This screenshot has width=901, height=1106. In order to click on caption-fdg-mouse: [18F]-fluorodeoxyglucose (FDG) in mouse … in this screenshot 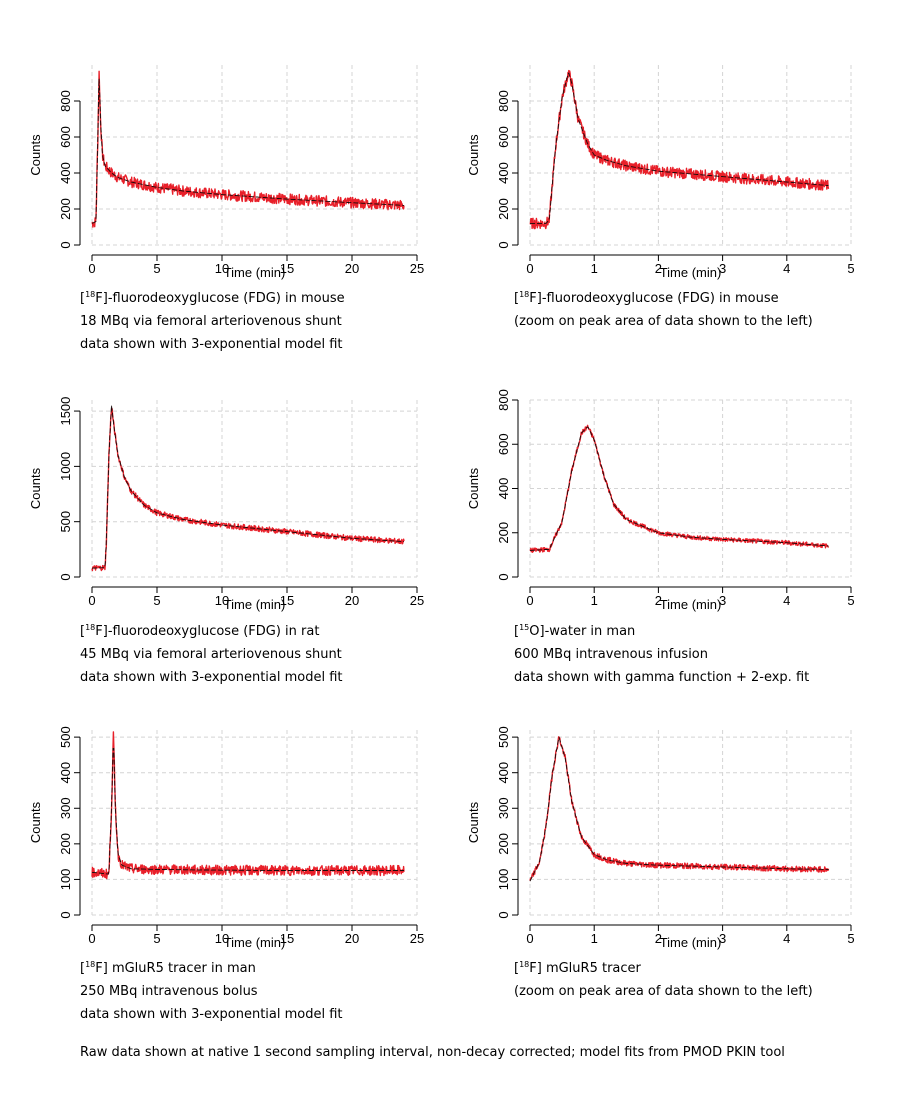, I will do `click(212, 321)`.